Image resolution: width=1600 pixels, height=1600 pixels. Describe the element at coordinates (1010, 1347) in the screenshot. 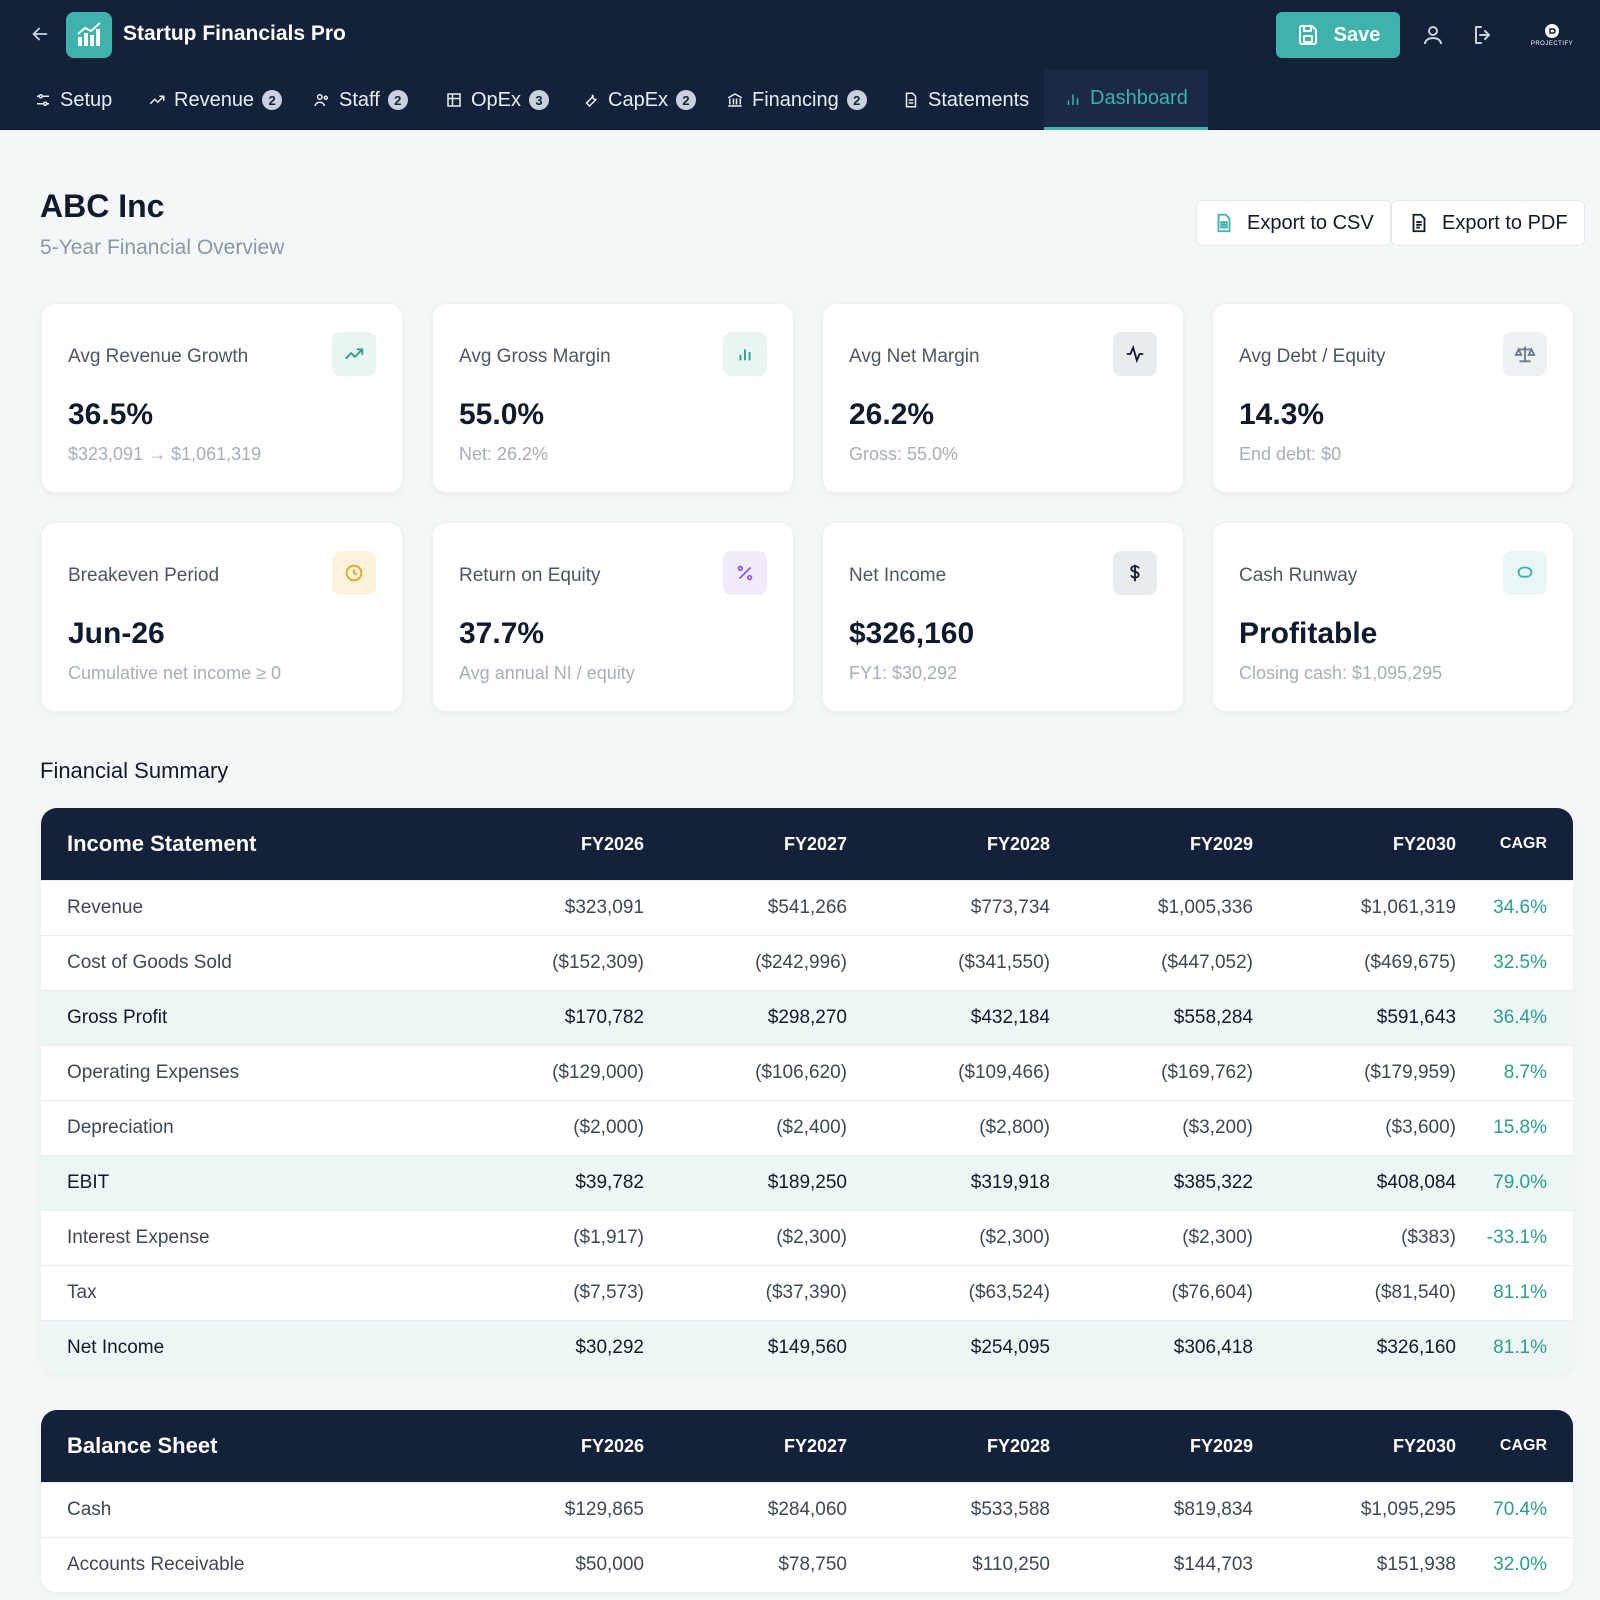

I see `table-cell: $254,095` at that location.